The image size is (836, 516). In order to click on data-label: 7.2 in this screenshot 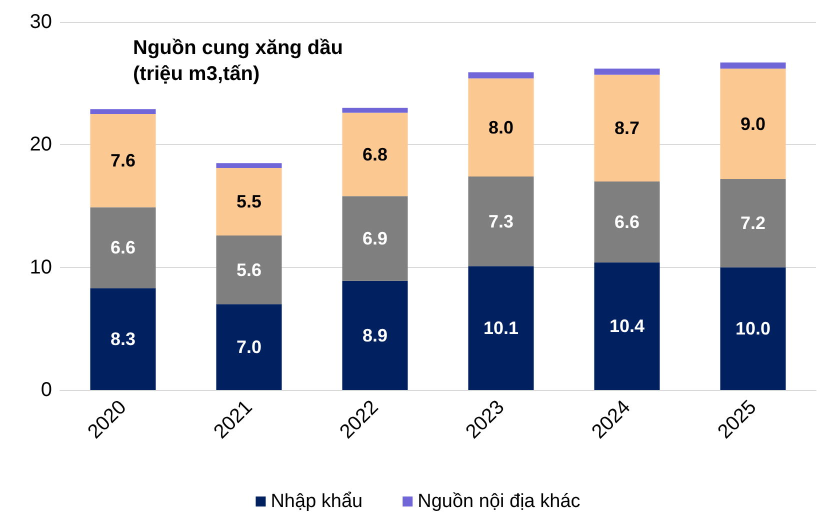, I will do `click(753, 223)`.